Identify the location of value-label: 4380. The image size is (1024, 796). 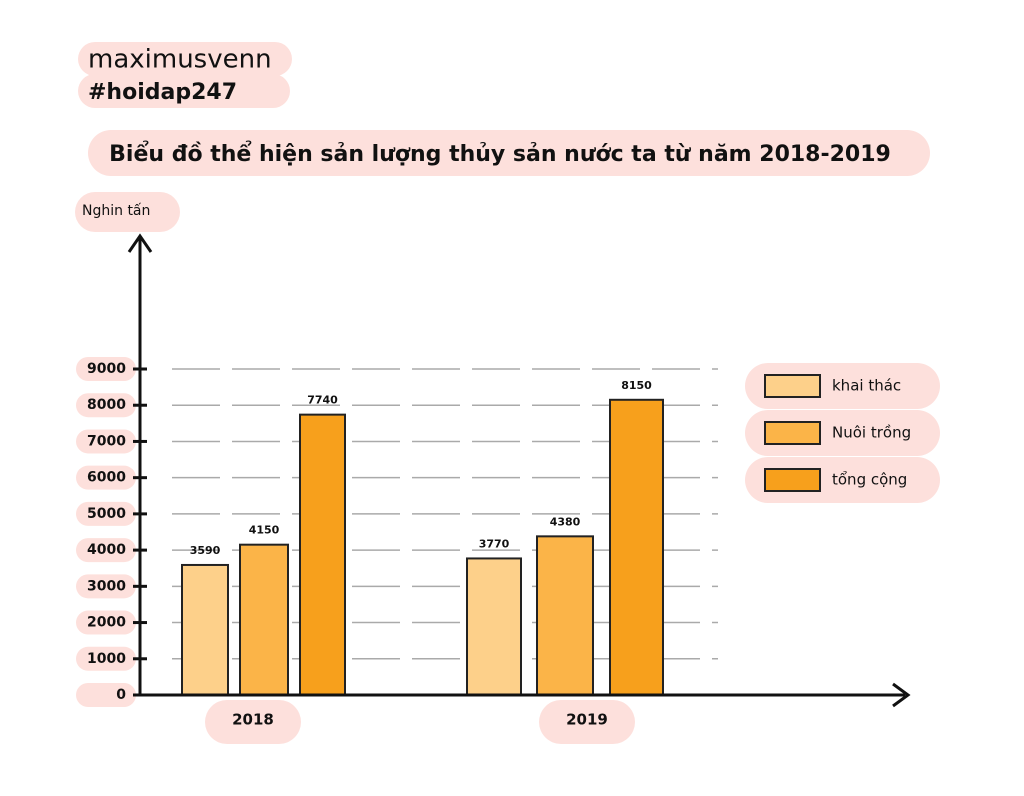
(565, 521).